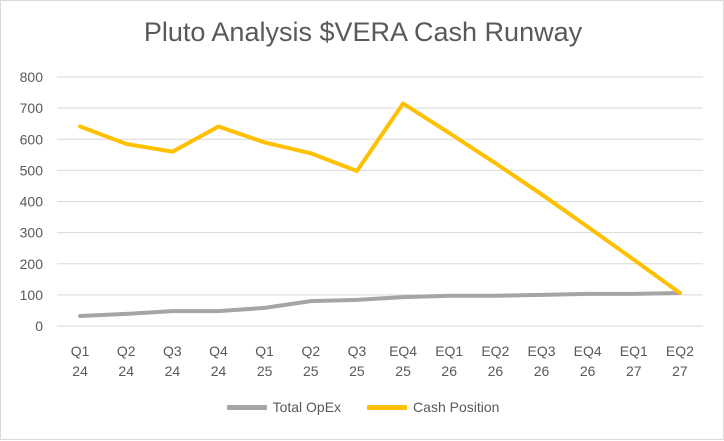 This screenshot has height=441, width=724. I want to click on x-tick-label: Q1 24, so click(80, 361).